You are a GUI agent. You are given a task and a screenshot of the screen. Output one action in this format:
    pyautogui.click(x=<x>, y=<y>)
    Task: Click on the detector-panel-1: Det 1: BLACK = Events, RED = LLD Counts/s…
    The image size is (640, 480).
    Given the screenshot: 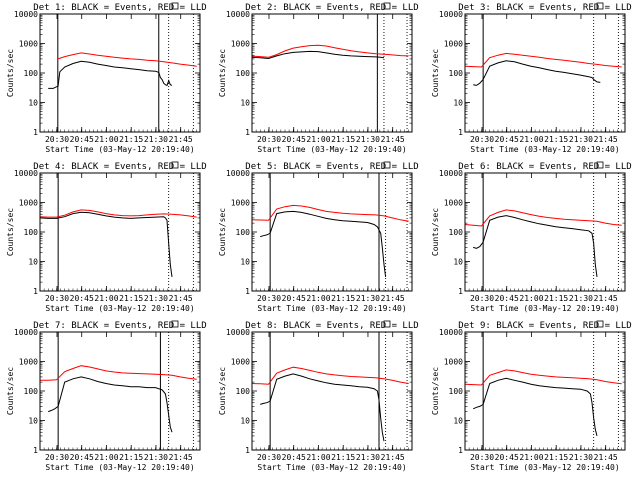 What is the action you would take?
    pyautogui.click(x=106, y=78)
    